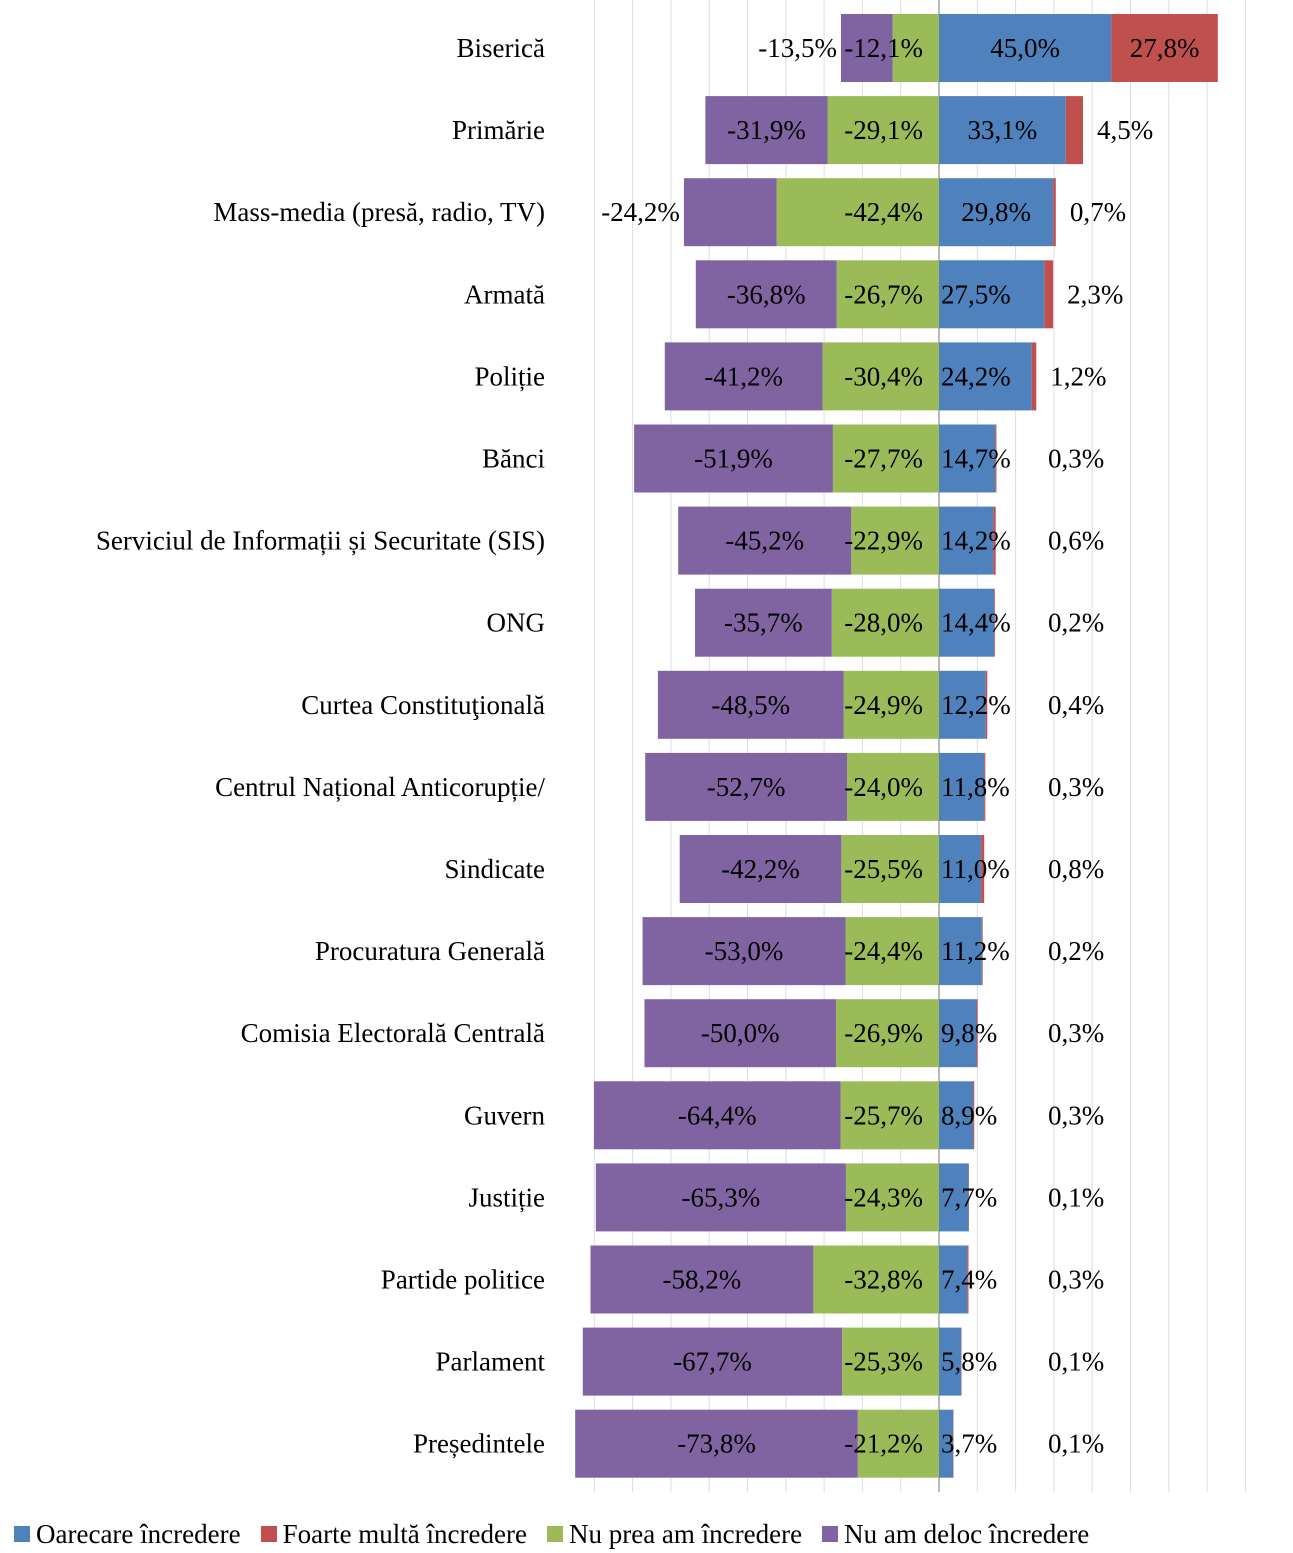 The width and height of the screenshot is (1293, 1553). Describe the element at coordinates (1076, 869) in the screenshot. I see `data-label: 0,8%` at that location.